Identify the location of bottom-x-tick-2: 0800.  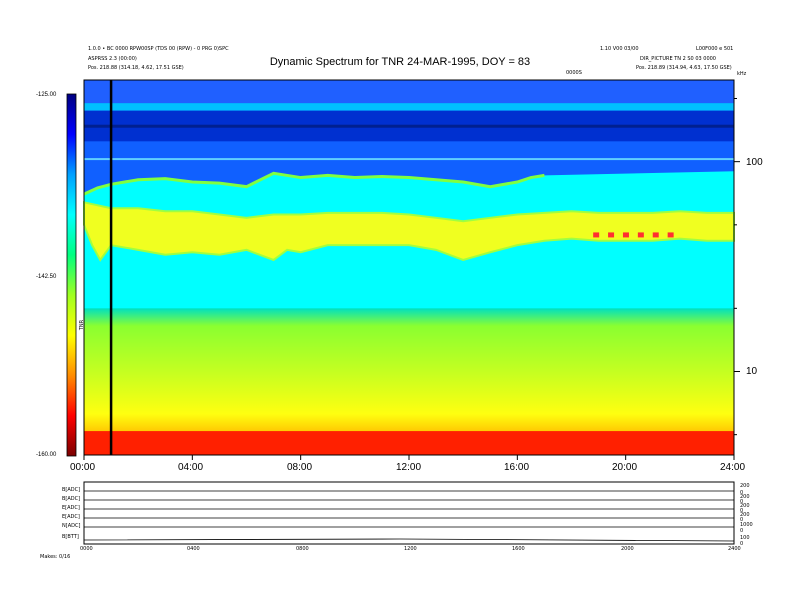
(302, 549).